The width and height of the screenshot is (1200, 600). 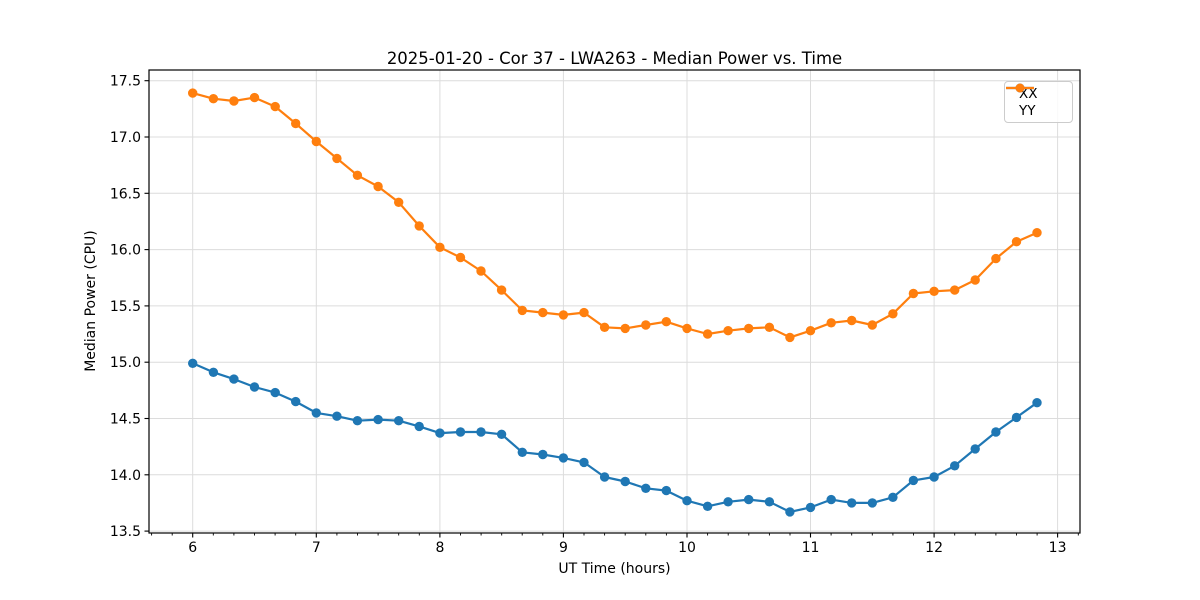 I want to click on line-marker-icon, so click(x=1020, y=88).